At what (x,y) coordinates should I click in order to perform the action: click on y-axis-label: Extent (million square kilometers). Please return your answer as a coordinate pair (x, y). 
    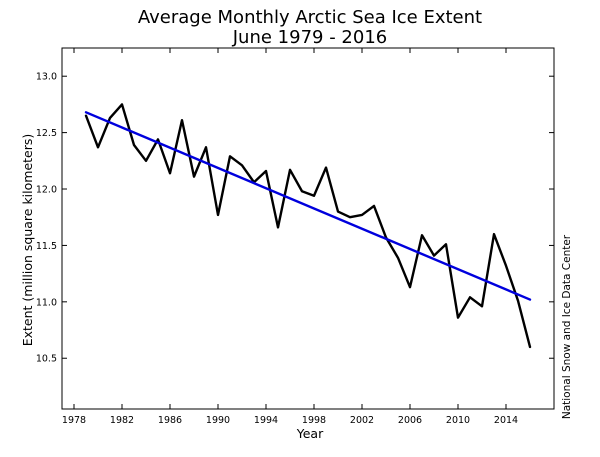
    Looking at the image, I should click on (27, 240).